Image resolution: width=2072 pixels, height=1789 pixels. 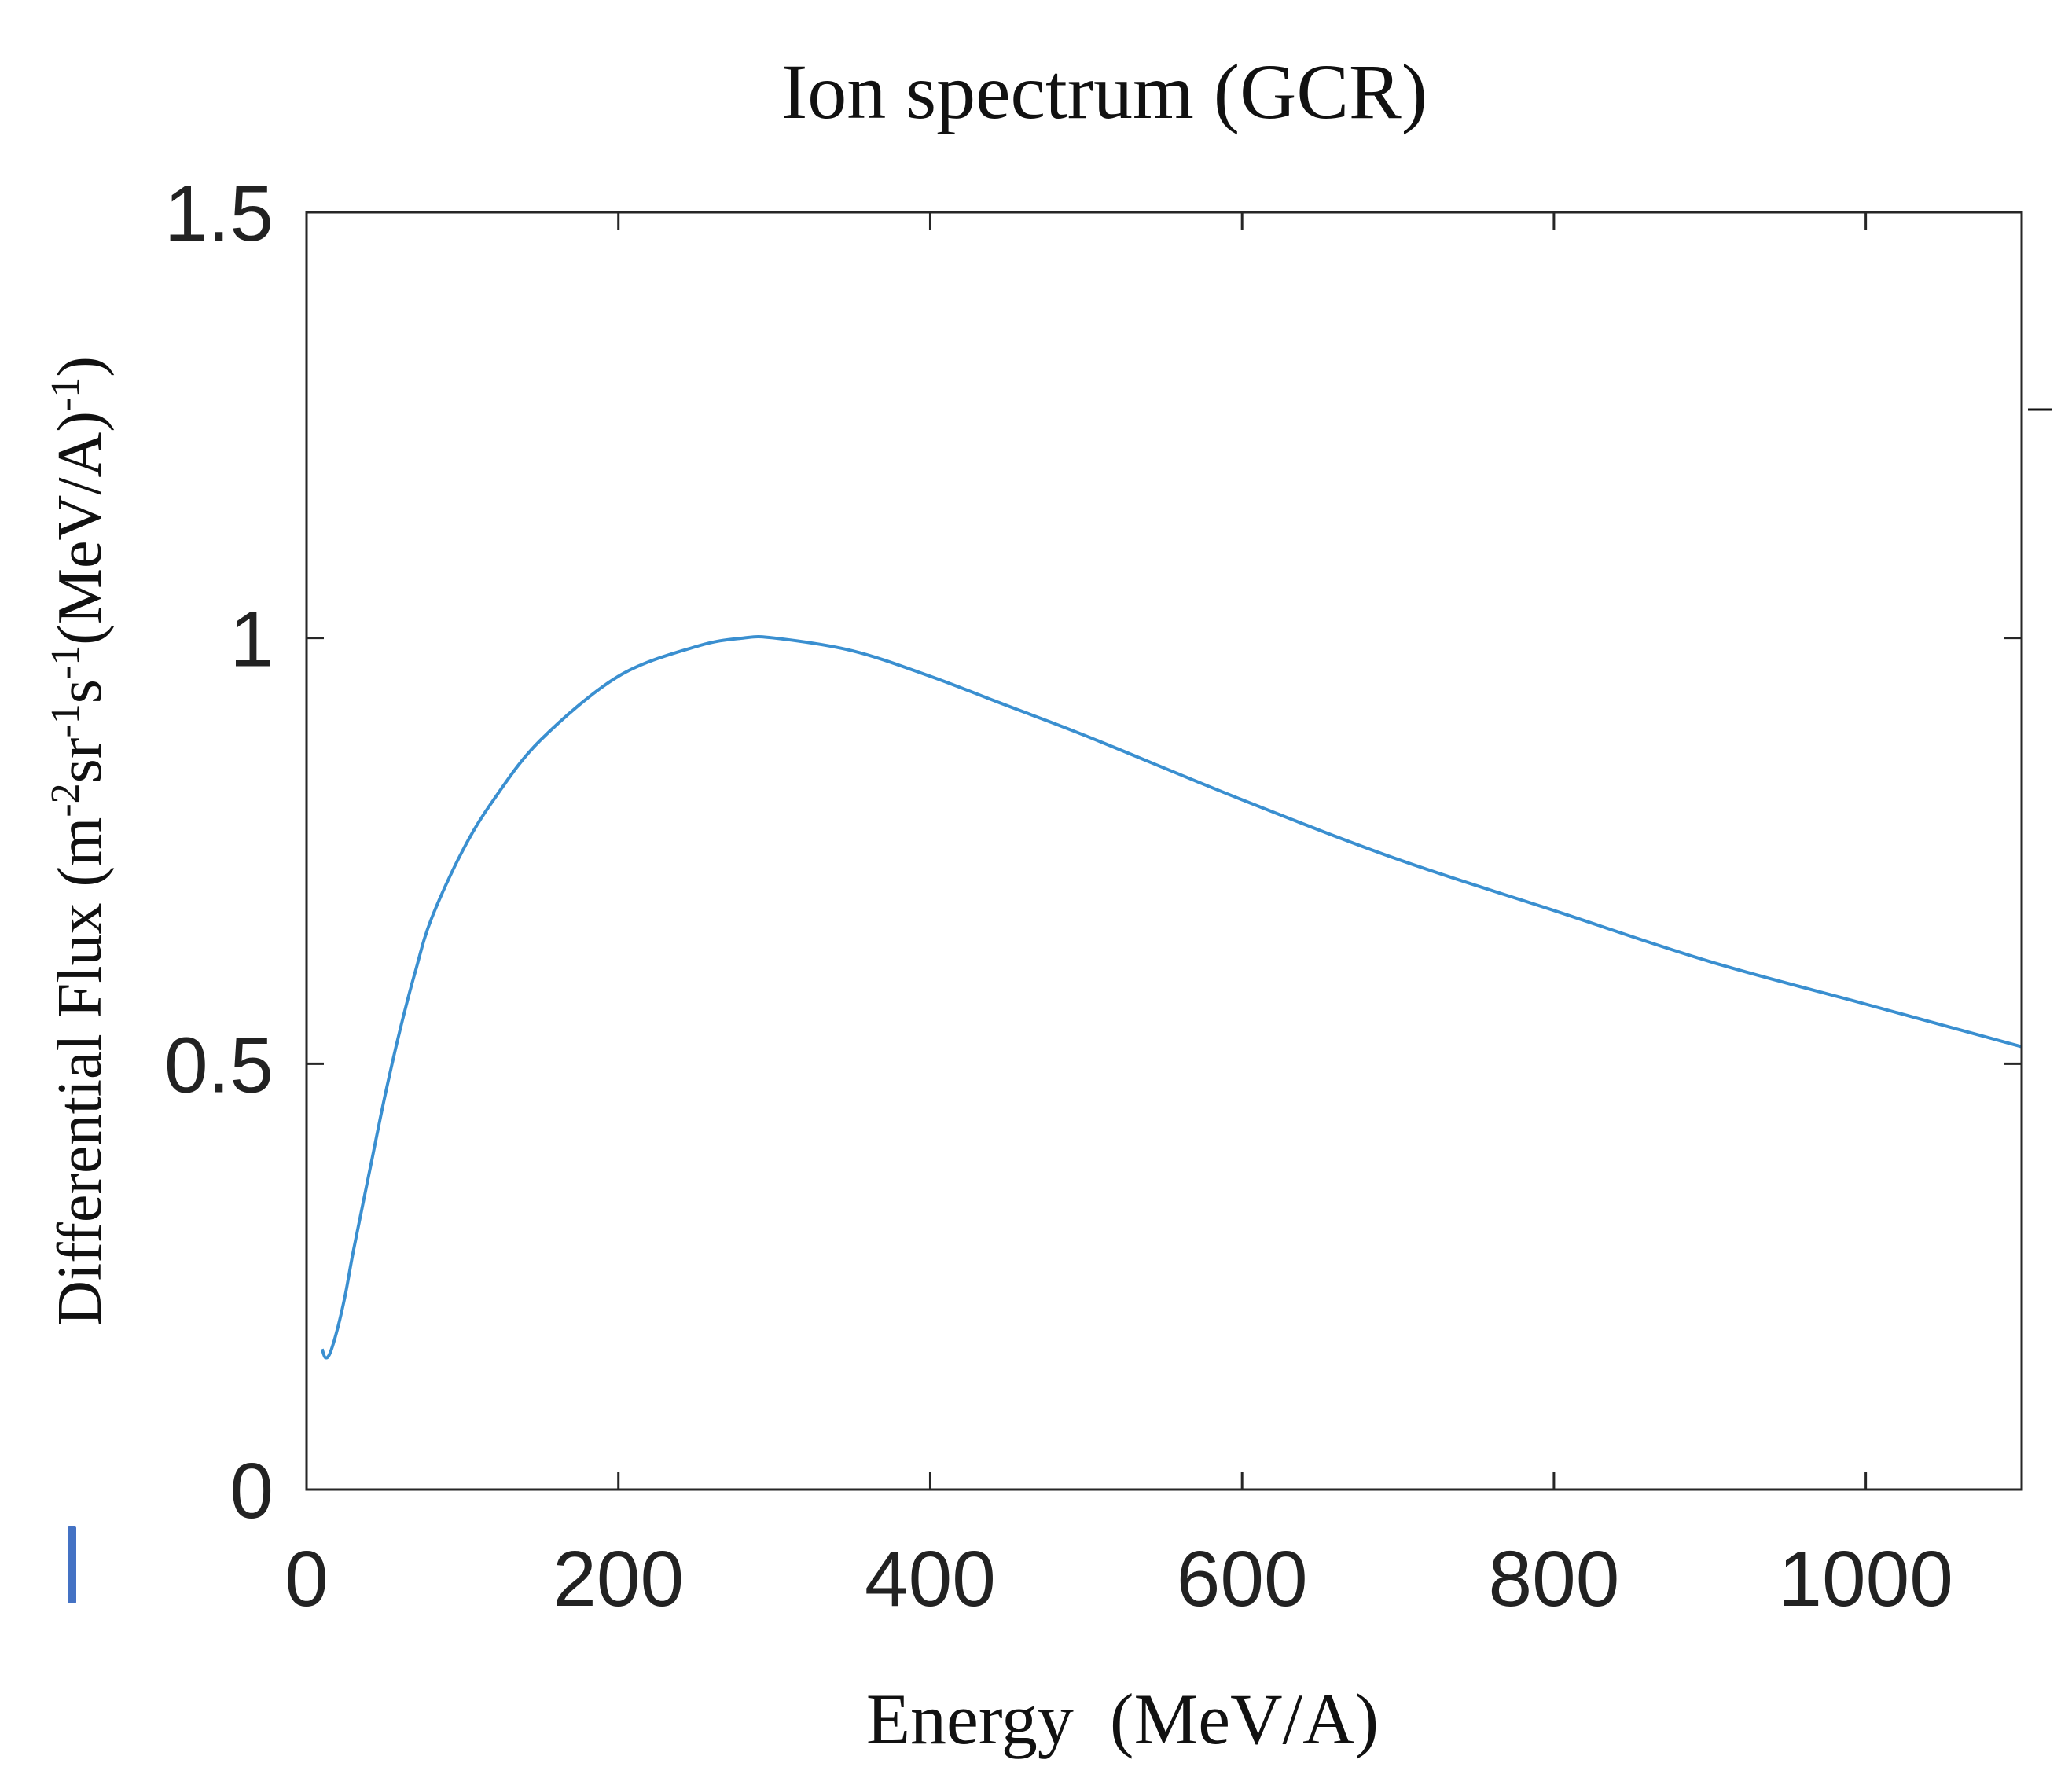 I want to click on y-label-superscript: -2, so click(x=65, y=800).